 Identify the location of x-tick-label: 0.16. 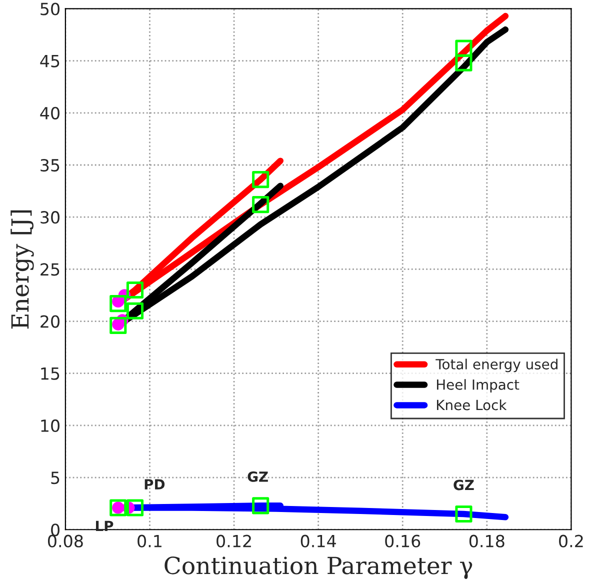
(402, 541).